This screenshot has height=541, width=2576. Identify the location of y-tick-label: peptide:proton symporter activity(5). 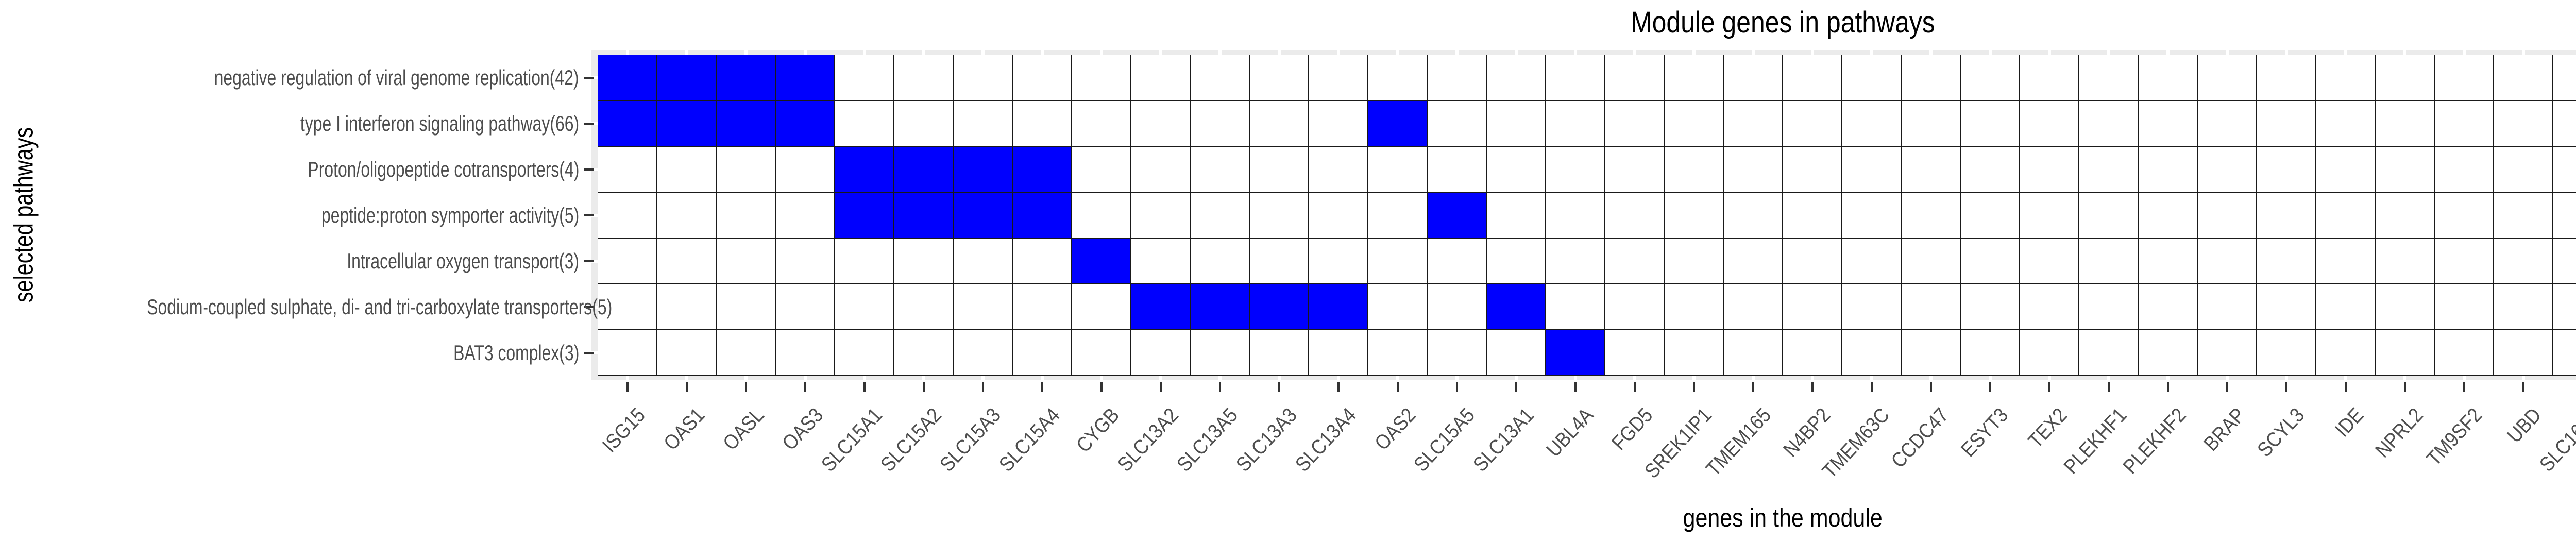
(450, 215).